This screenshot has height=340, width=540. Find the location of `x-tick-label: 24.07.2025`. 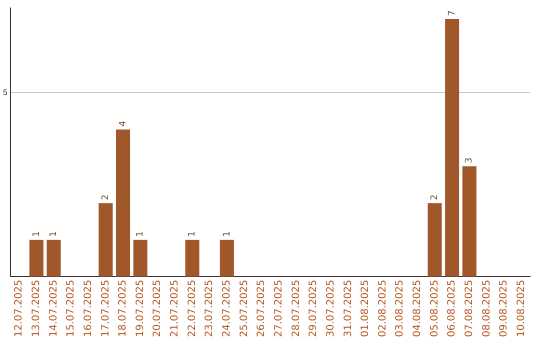

x-tick-label: 24.07.2025 is located at coordinates (227, 309).